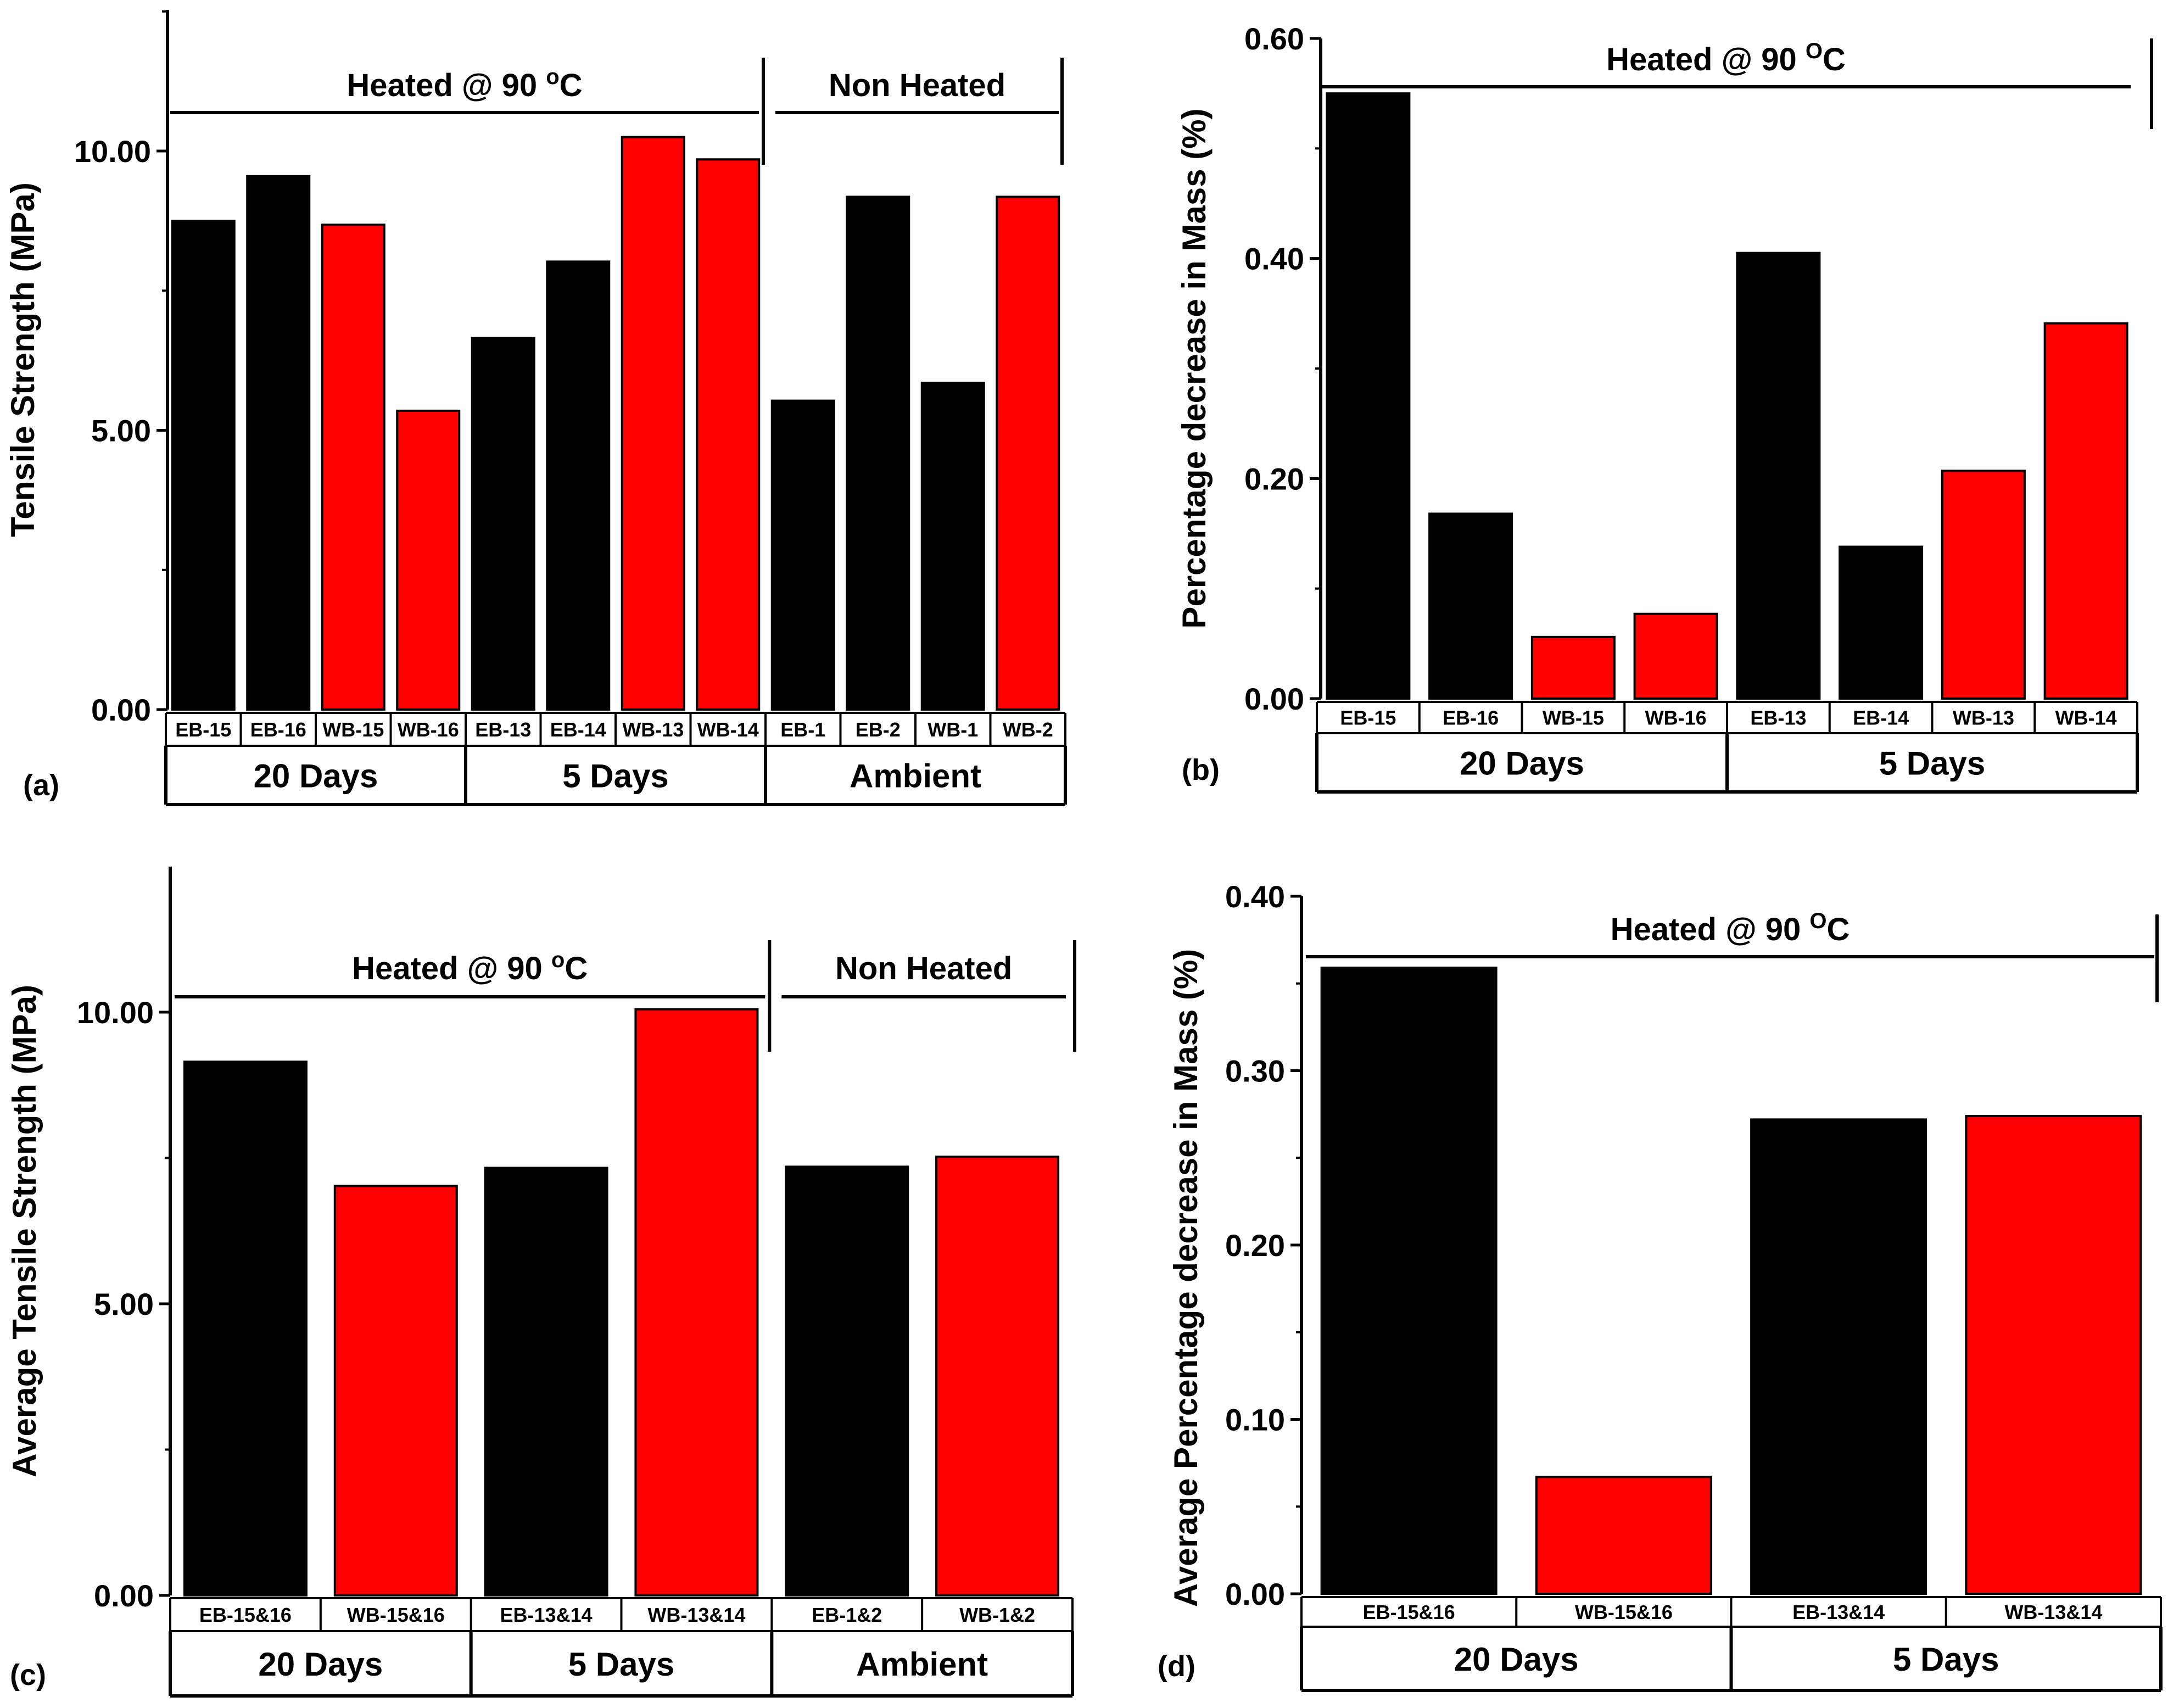  I want to click on x-tick-label: WB-2, so click(1028, 729).